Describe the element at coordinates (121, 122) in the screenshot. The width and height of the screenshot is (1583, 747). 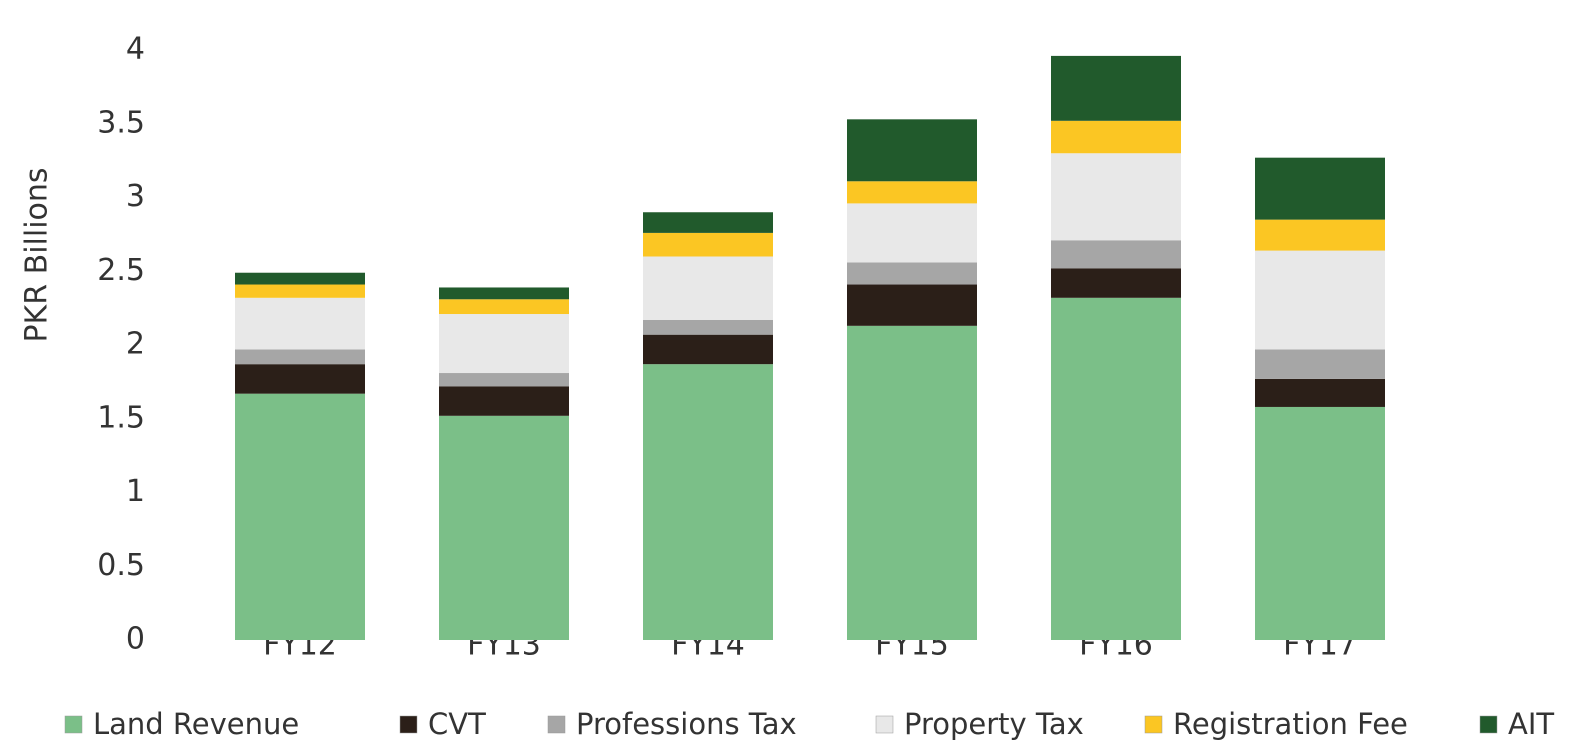
I see `y-tick-label: 3.5` at that location.